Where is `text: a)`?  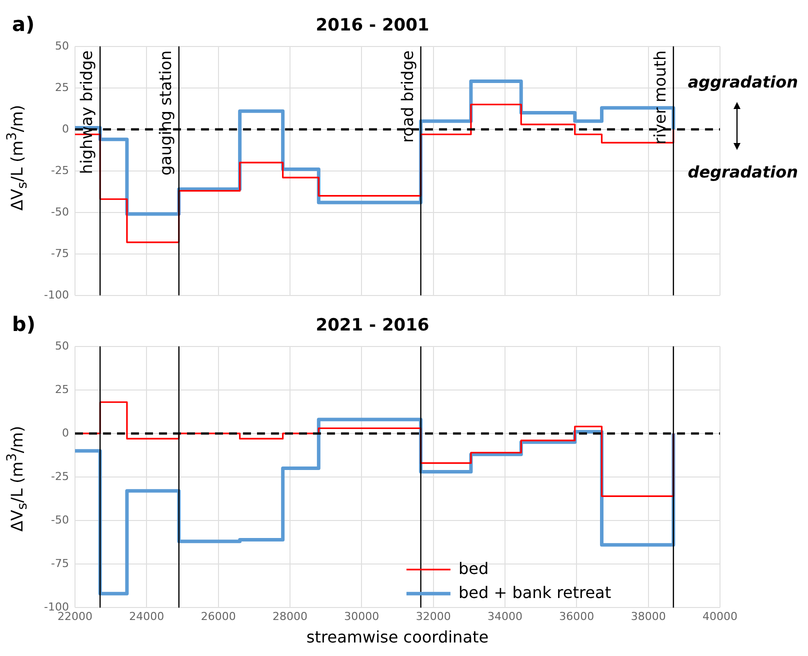
text: a) is located at coordinates (23, 24).